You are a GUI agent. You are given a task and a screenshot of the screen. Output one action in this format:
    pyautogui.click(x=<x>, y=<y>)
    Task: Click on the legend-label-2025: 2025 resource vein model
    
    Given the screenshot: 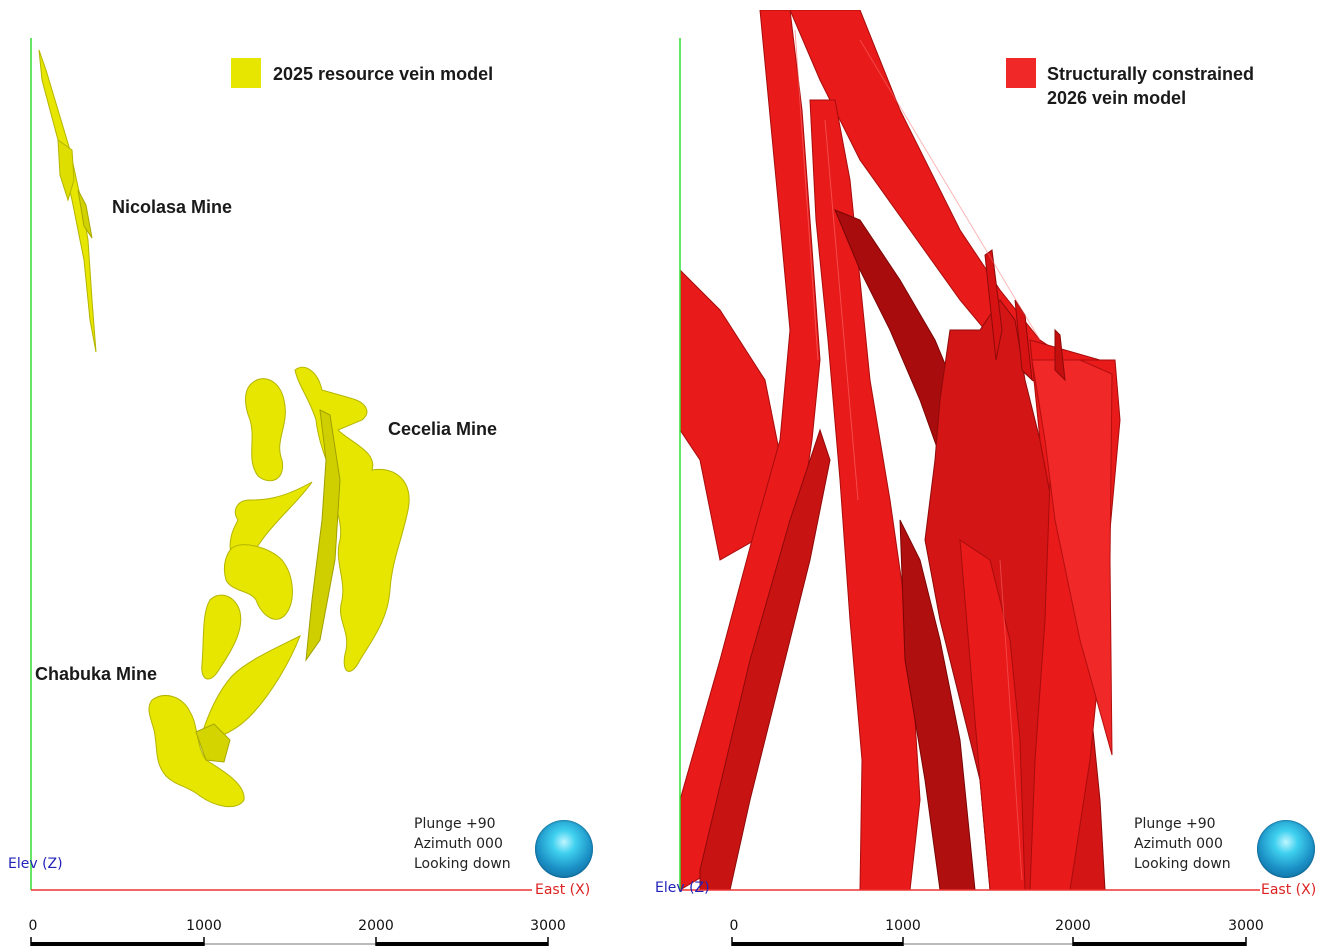 What is the action you would take?
    pyautogui.click(x=383, y=74)
    